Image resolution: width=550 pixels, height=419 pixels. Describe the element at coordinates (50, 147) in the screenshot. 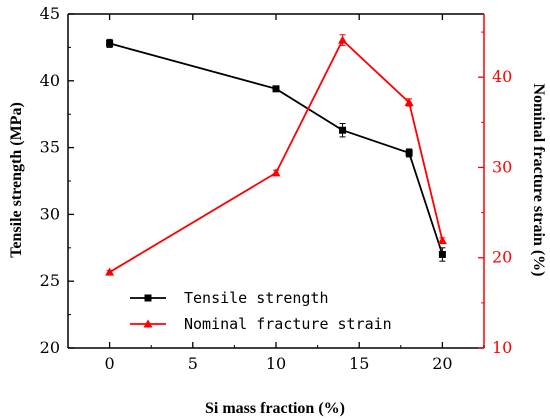

I see `y-left-tick-label: 35` at that location.